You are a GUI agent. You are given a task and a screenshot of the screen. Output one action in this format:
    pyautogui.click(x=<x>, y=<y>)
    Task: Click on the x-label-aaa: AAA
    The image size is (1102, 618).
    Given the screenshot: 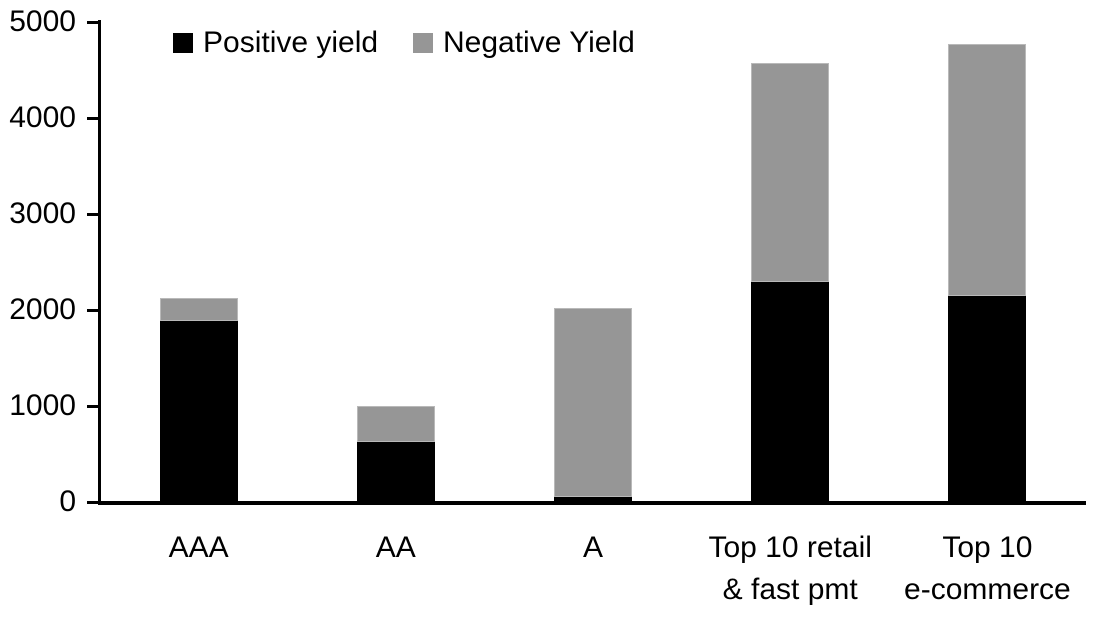 What is the action you would take?
    pyautogui.click(x=199, y=548)
    